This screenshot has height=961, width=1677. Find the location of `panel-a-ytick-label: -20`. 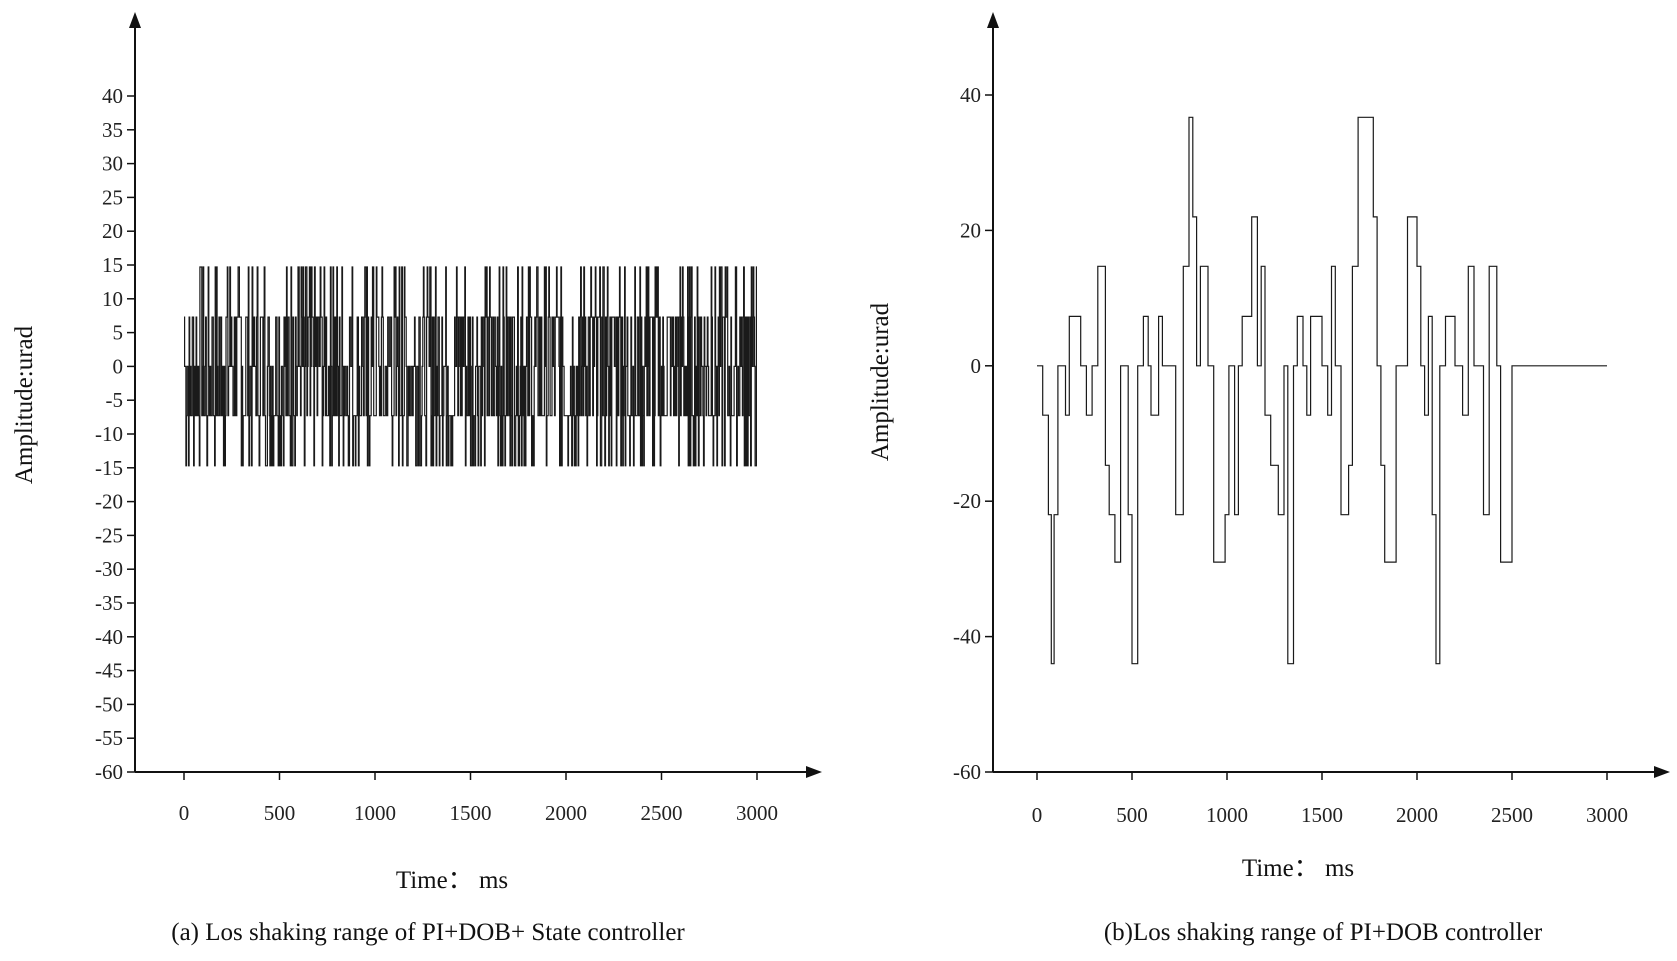

panel-a-ytick-label: -20 is located at coordinates (109, 502).